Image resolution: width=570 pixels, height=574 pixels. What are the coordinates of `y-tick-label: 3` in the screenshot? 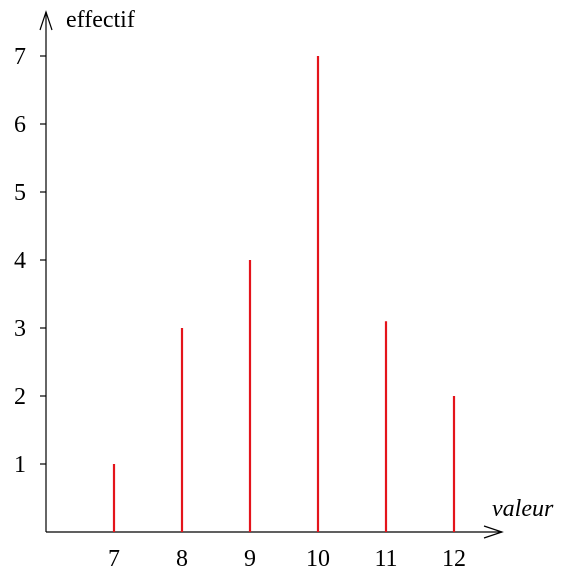 It's located at (20, 329).